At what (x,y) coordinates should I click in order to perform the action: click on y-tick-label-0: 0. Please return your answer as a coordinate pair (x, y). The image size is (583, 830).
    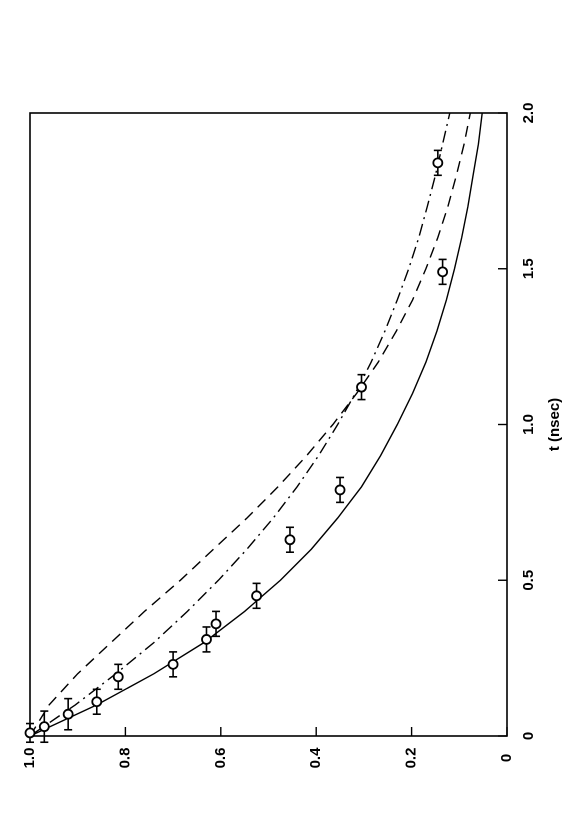
    Looking at the image, I should click on (506, 758).